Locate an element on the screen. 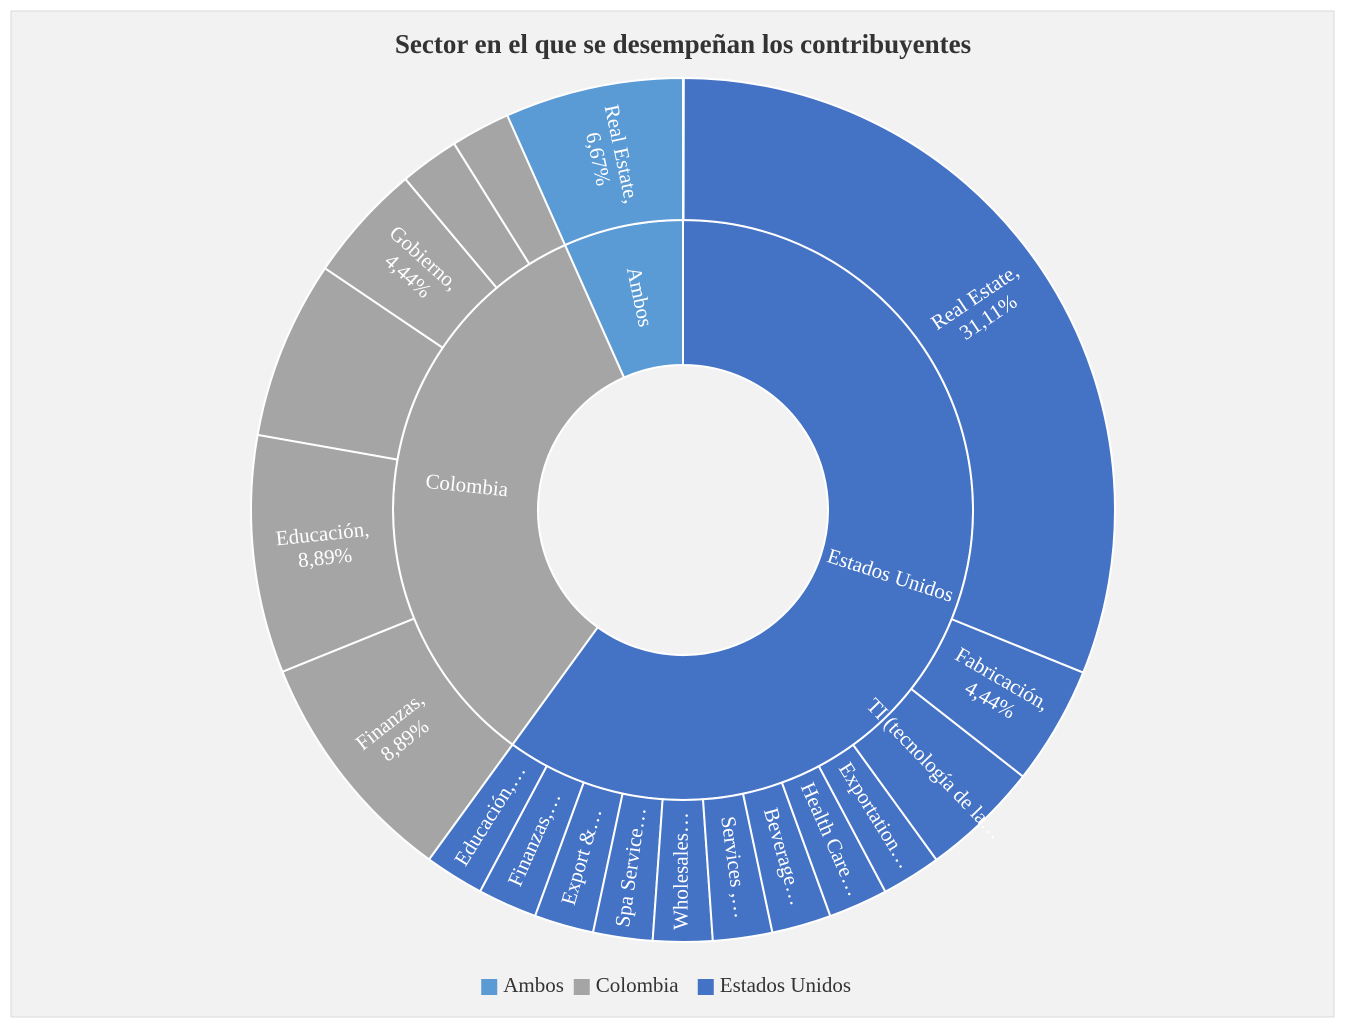 This screenshot has width=1345, height=1033. segment-label: 8,89% is located at coordinates (325, 558).